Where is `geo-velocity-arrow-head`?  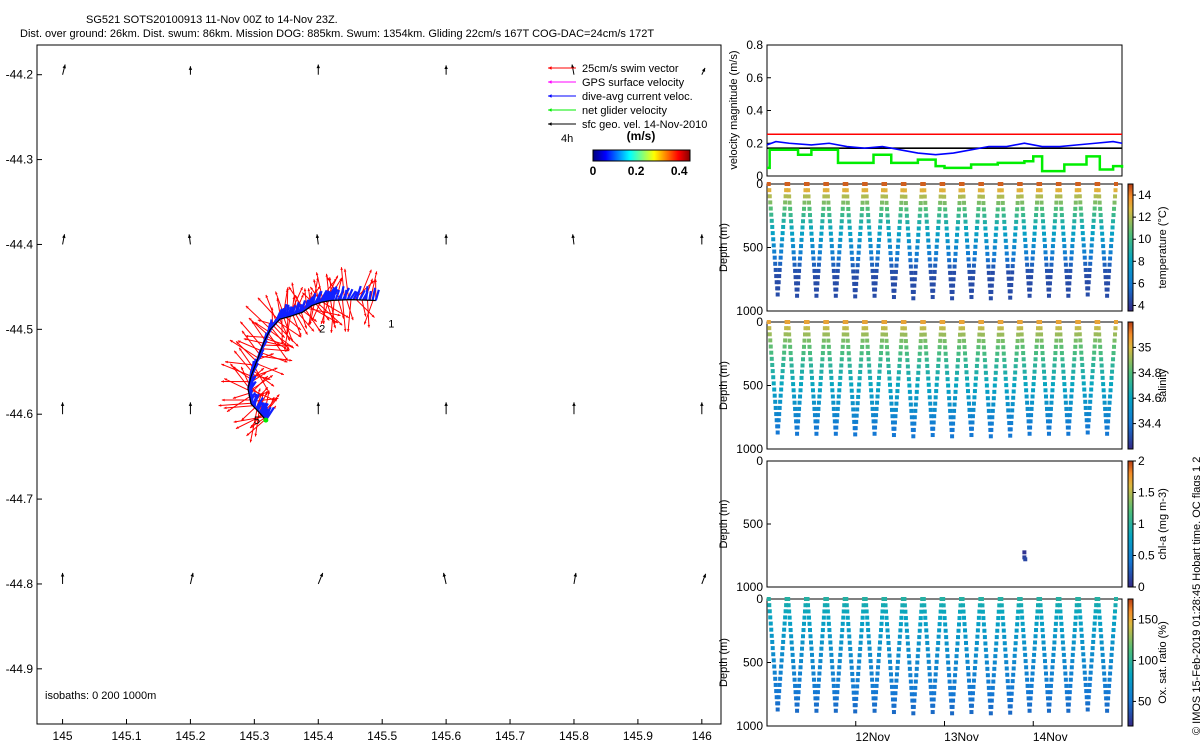 geo-velocity-arrow-head is located at coordinates (702, 404).